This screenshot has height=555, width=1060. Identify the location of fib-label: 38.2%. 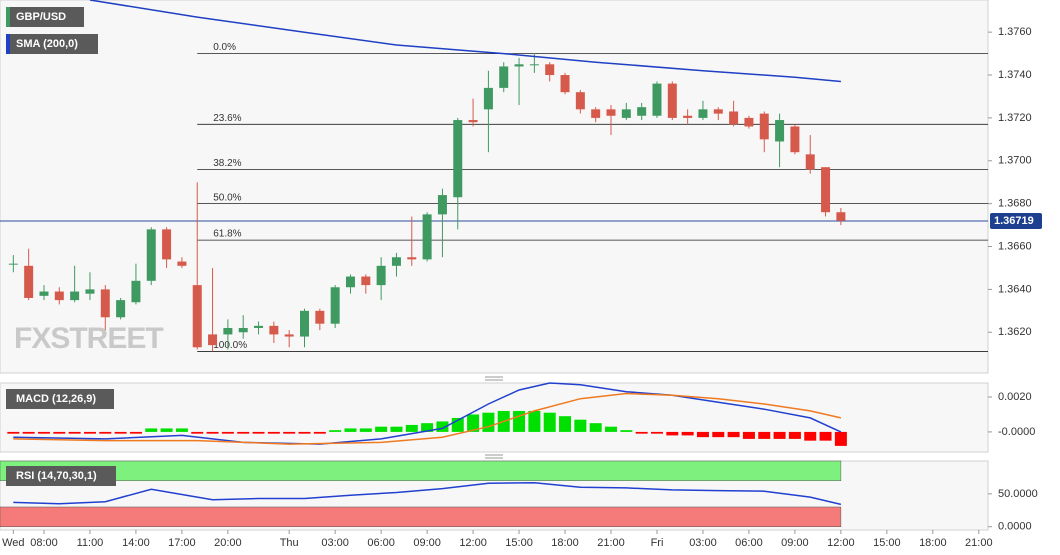
(227, 163).